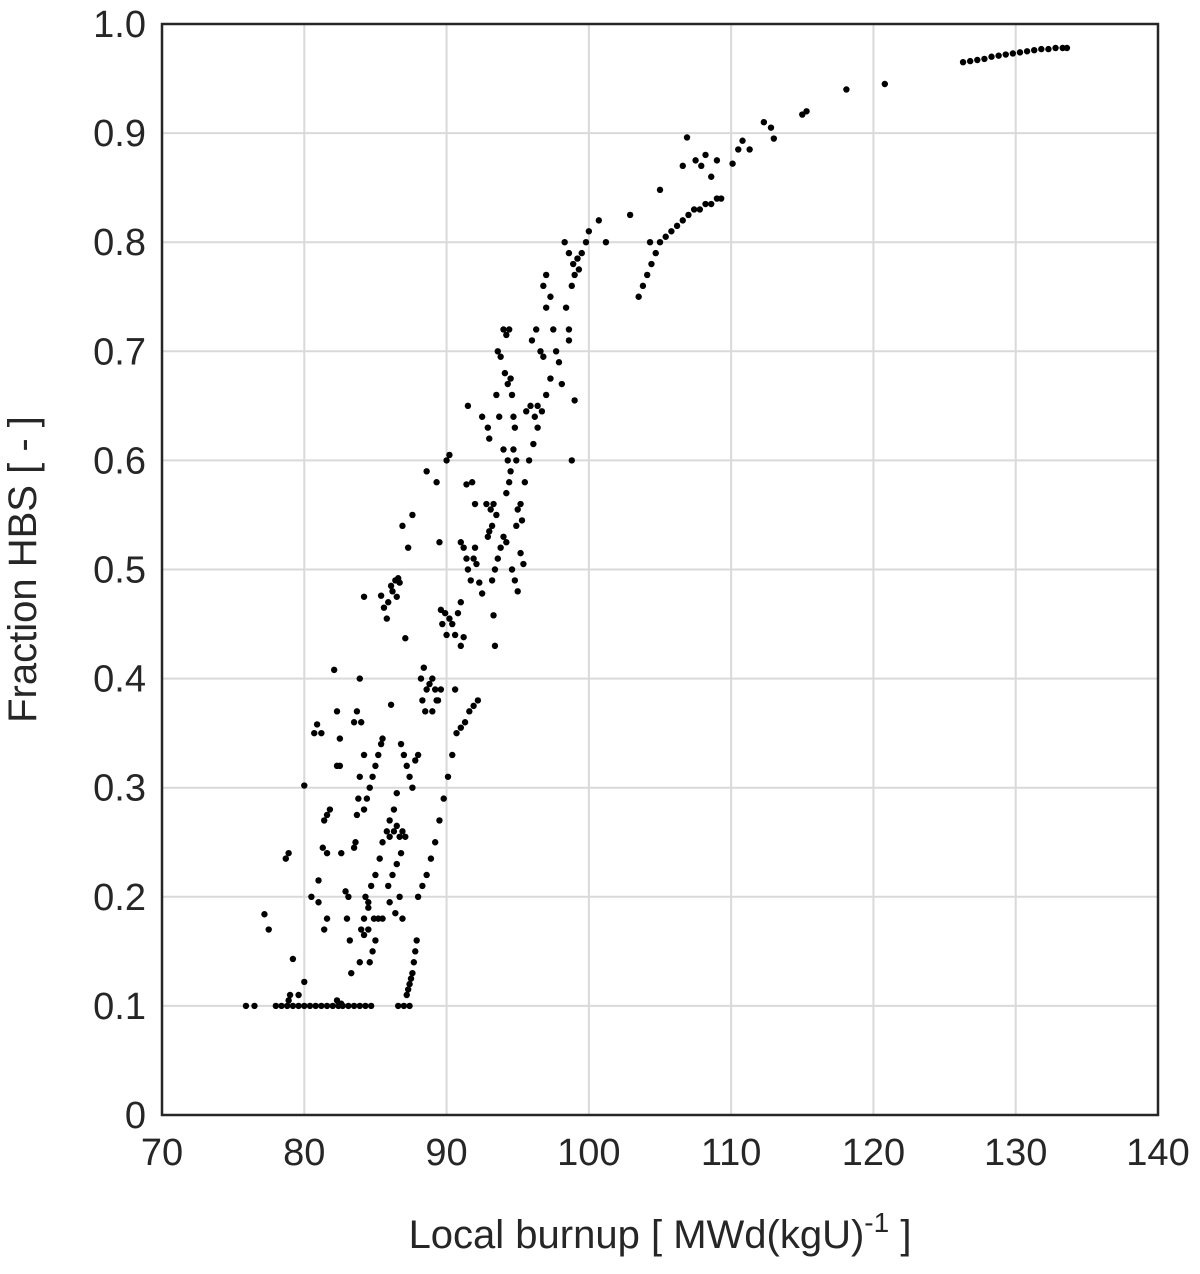  I want to click on x-axis-label-main: Local burnup [ MWd(kgU), so click(637, 1235).